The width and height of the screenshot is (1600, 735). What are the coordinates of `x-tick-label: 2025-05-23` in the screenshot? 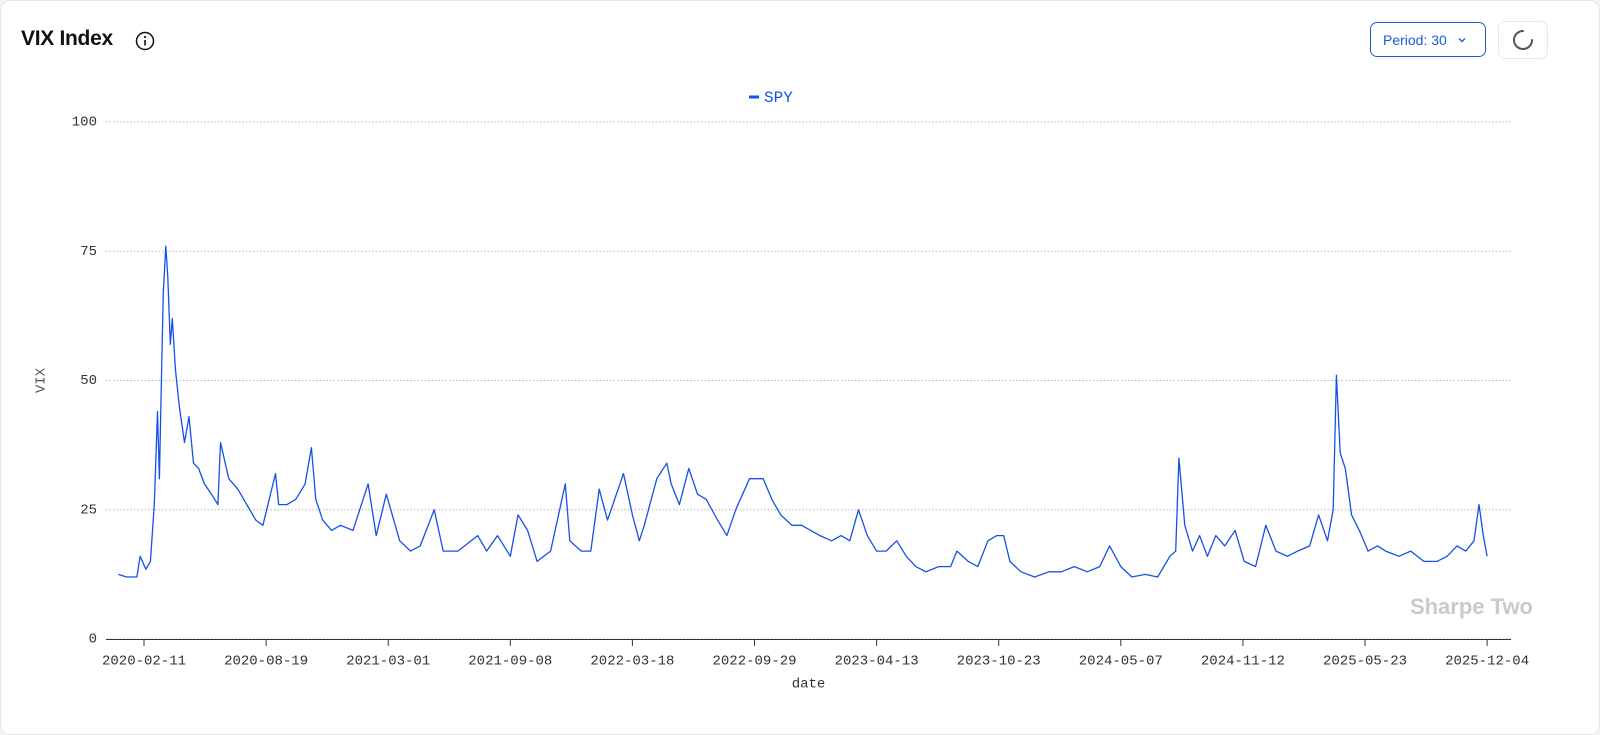 It's located at (1365, 662).